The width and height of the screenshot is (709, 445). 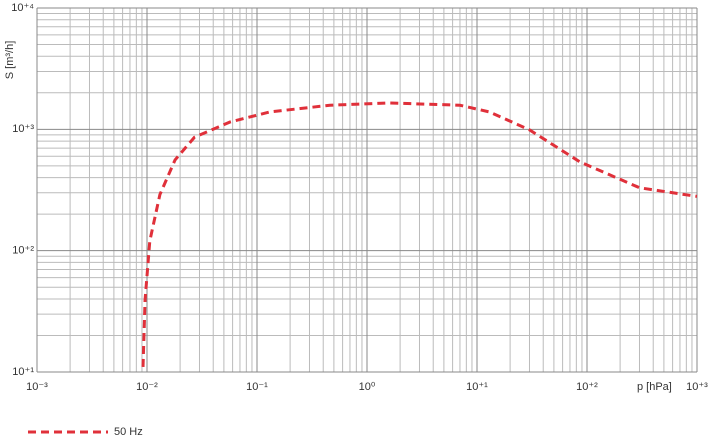 What do you see at coordinates (23, 129) in the screenshot?
I see `y-tick-label: 10⁺³` at bounding box center [23, 129].